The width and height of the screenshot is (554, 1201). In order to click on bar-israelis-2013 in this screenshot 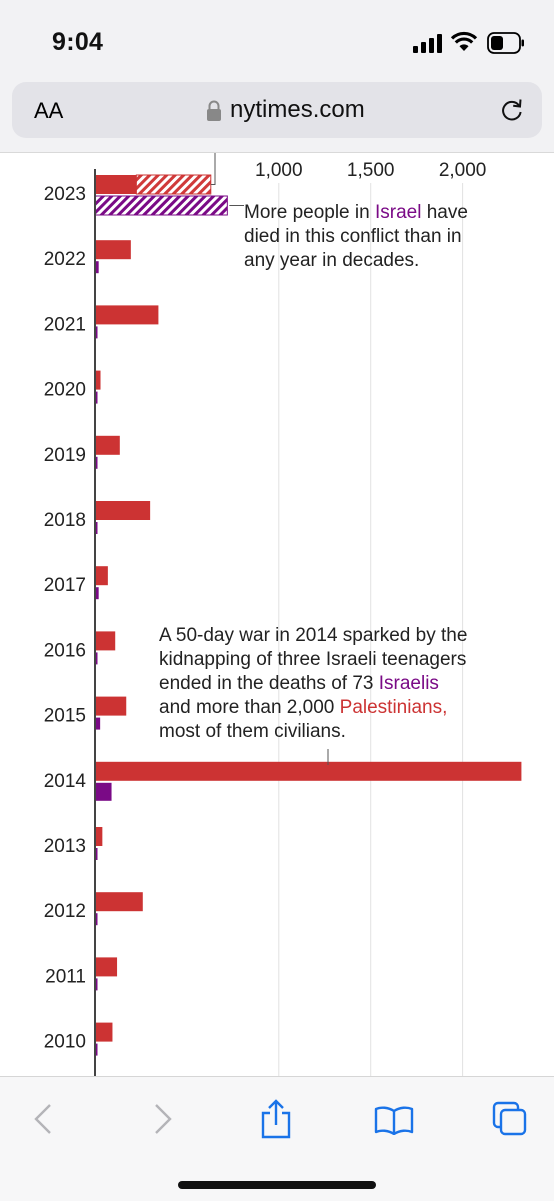, I will do `click(96, 854)`.